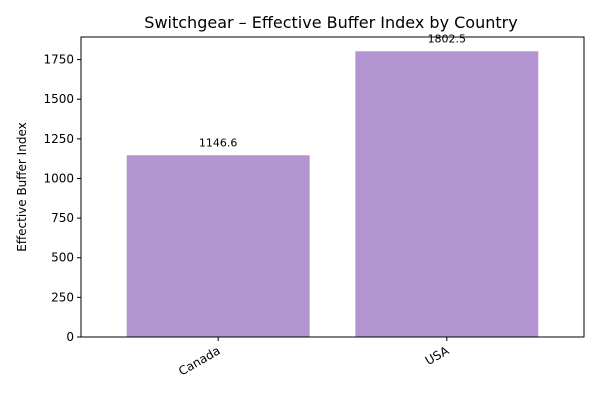 This screenshot has height=400, width=600. I want to click on y-axis: 0 250 500 750 1000 1250 1500 1750, so click(62, 198).